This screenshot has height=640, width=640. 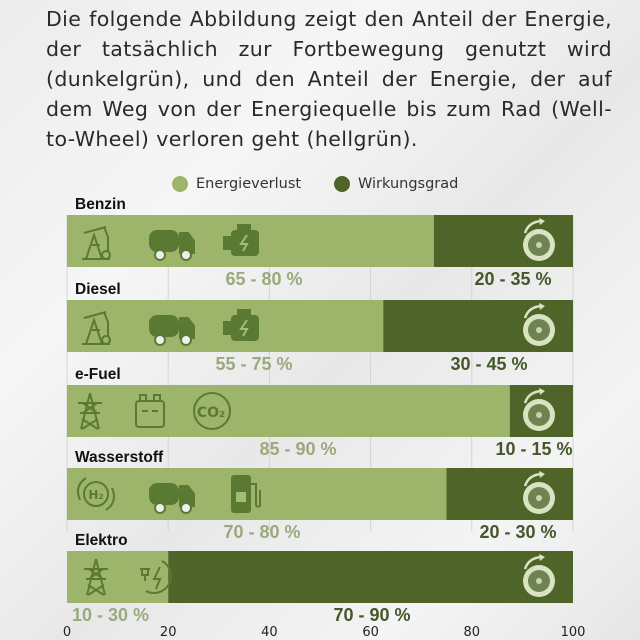 I want to click on efficiency-value-label: 30 - 45 %, so click(x=488, y=364).